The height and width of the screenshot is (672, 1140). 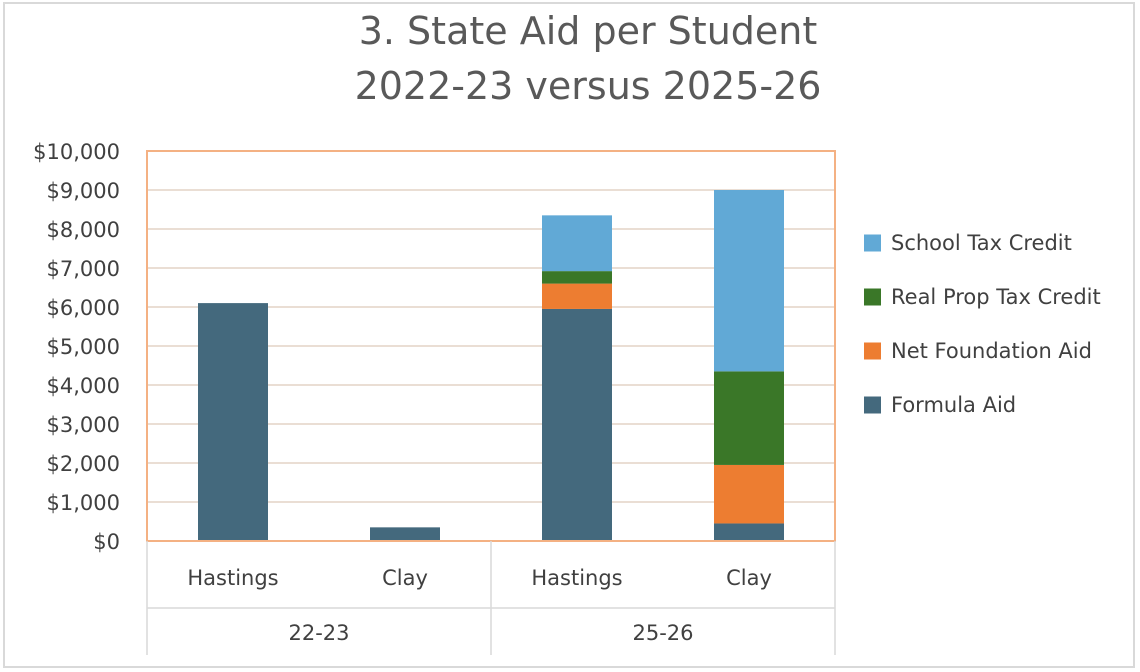 I want to click on legend-swatch-net-foundation-aid, so click(x=872, y=351).